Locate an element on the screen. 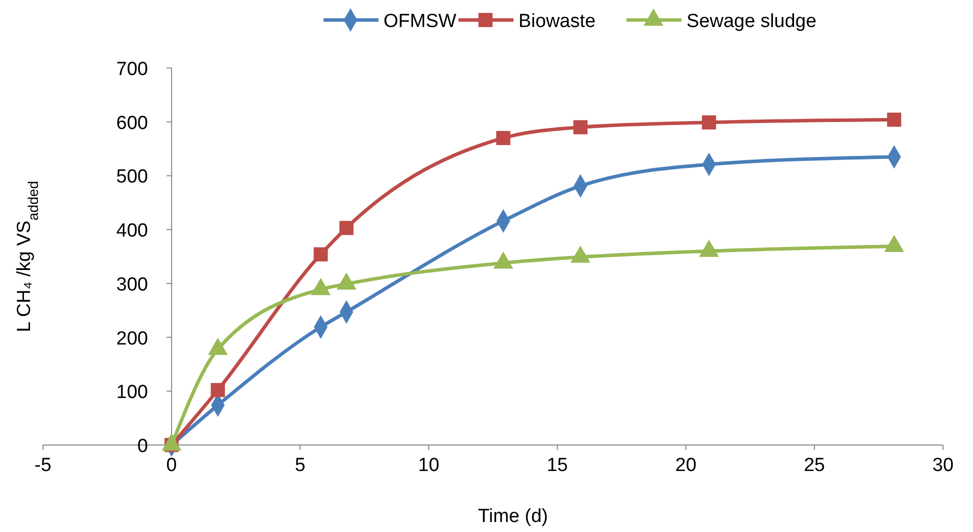  y-tick-label: 300 is located at coordinates (132, 285).